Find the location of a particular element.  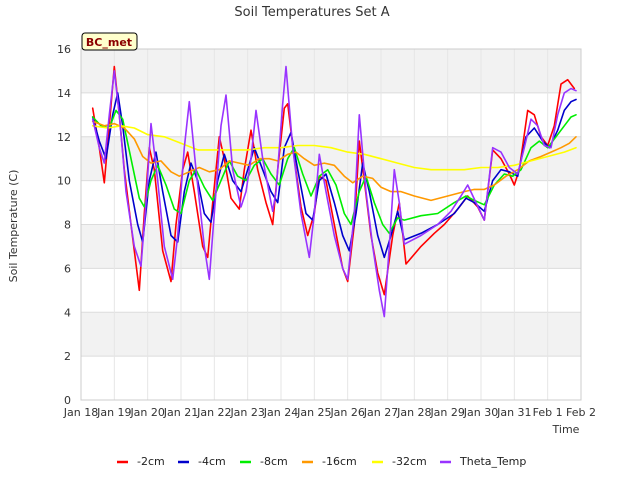

y-tick-label: 16 is located at coordinates (64, 49).